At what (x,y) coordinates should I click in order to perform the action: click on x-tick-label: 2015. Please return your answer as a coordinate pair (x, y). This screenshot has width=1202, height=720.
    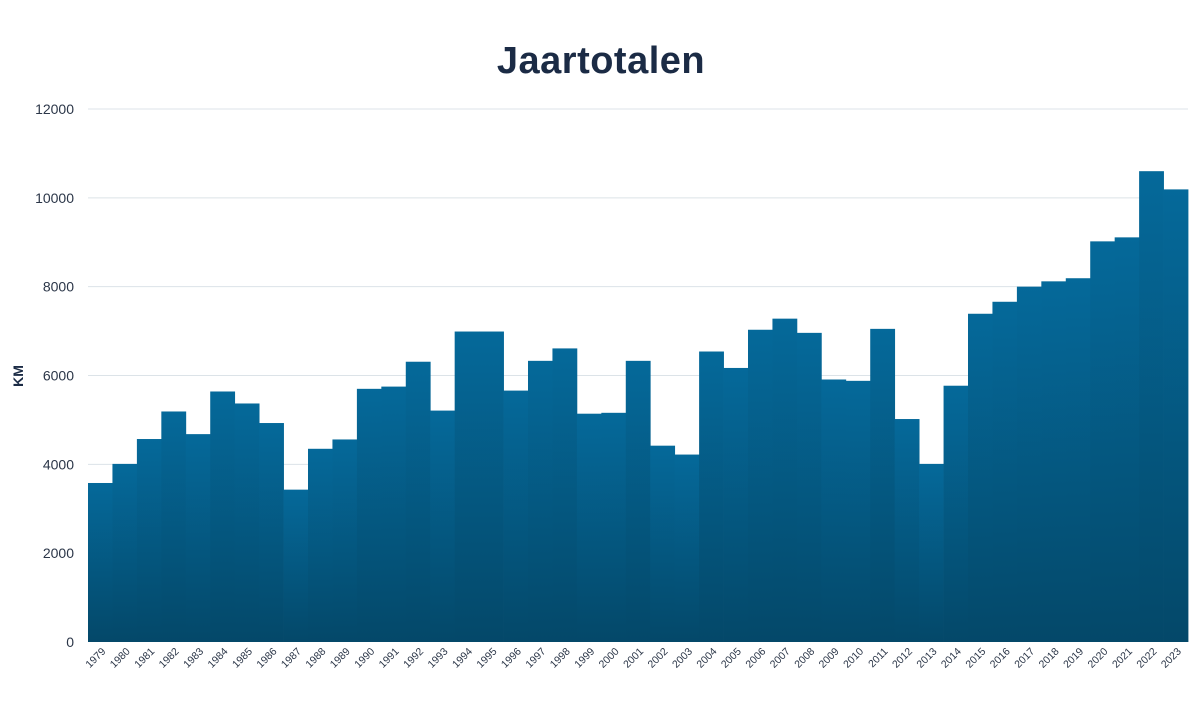
    Looking at the image, I should click on (975, 658).